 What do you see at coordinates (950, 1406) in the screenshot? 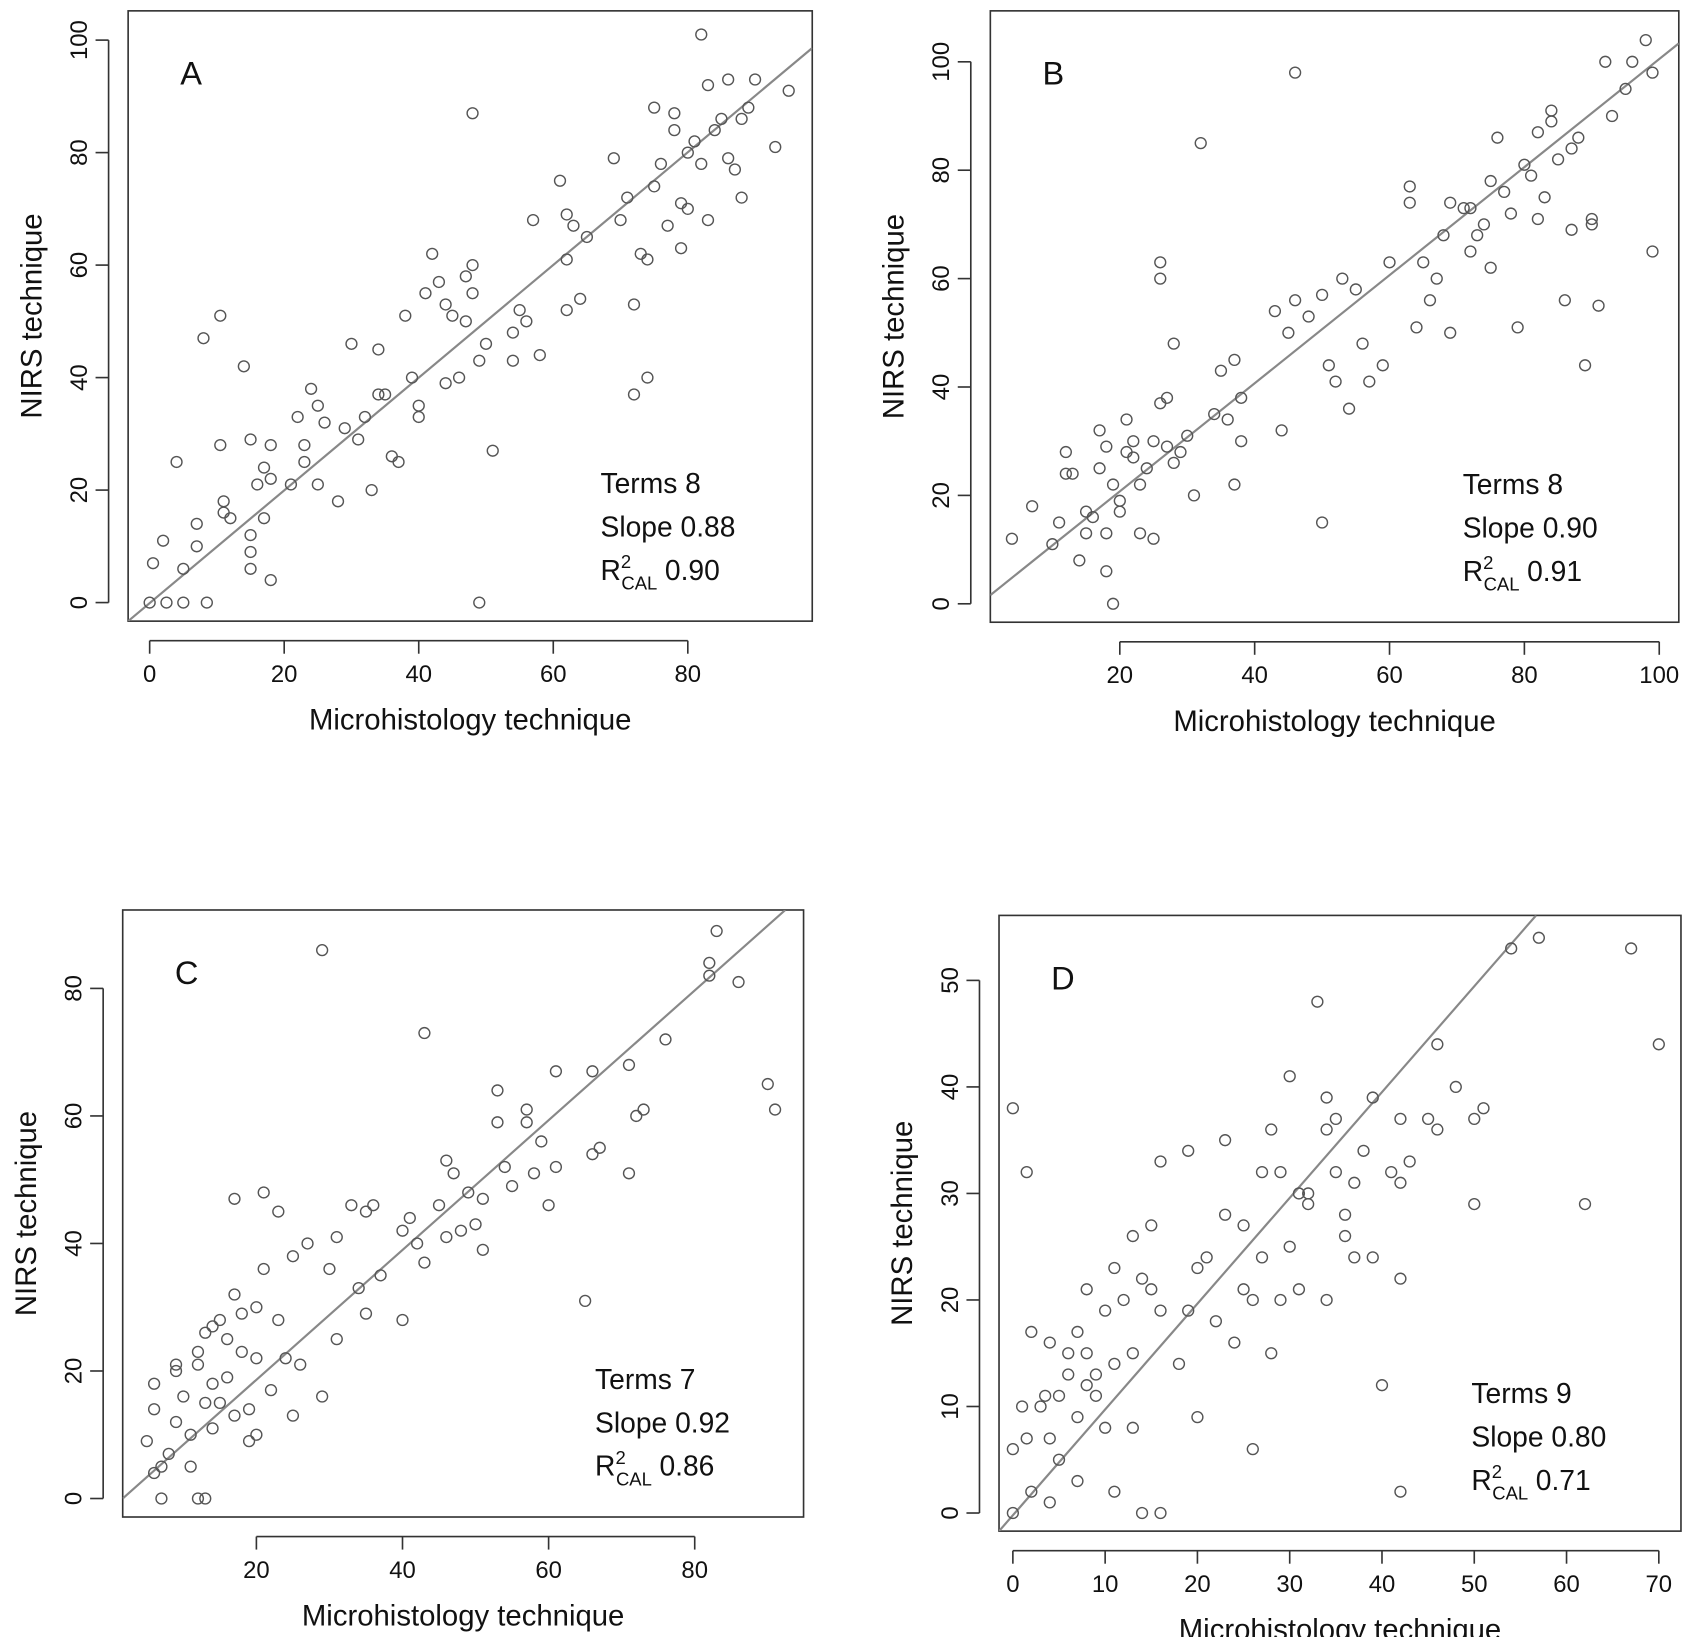
I see `y-tick-label: 10` at bounding box center [950, 1406].